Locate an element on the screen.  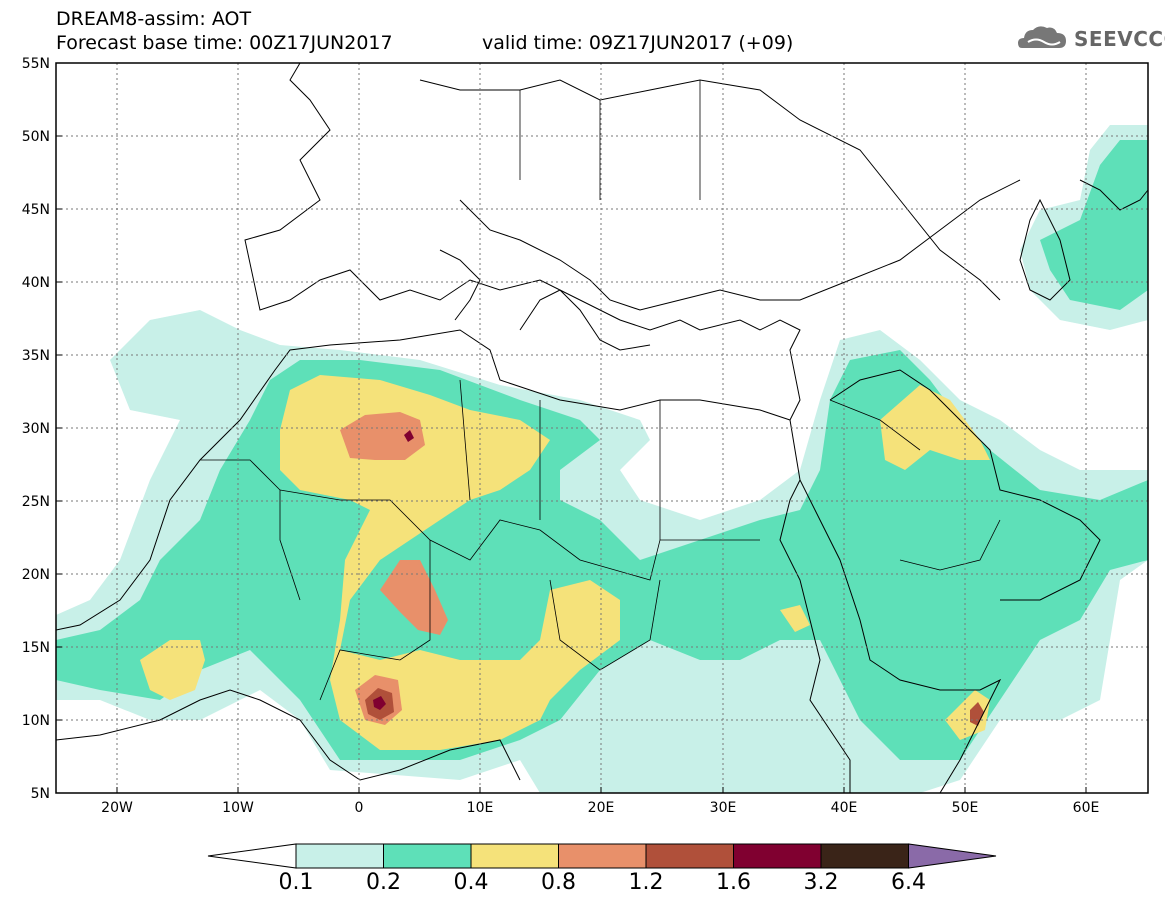
y-tick-label: 45N is located at coordinates (36, 210).